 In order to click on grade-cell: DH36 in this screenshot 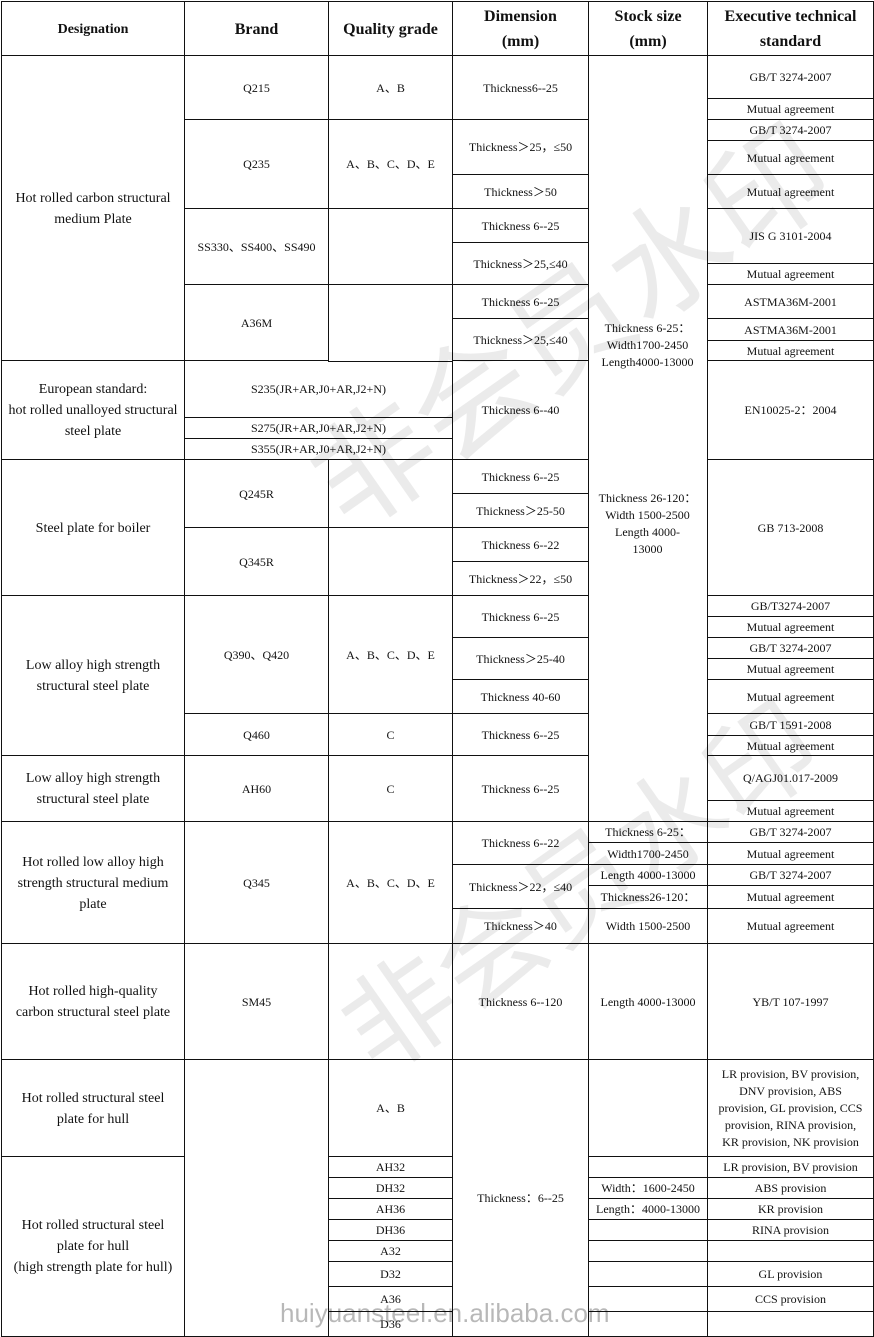, I will do `click(390, 1230)`.